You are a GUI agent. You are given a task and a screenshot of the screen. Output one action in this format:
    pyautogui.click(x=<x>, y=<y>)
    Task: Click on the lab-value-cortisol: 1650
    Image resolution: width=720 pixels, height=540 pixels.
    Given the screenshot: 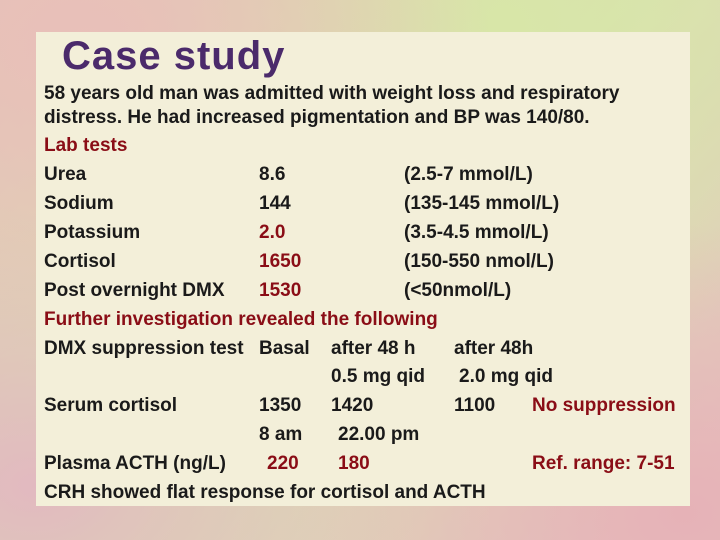 What is the action you would take?
    pyautogui.click(x=280, y=261)
    